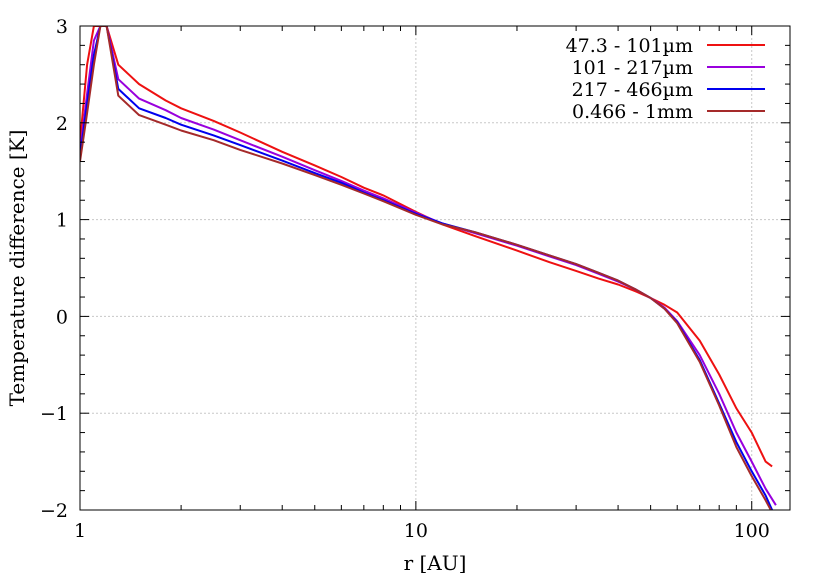  Describe the element at coordinates (62, 317) in the screenshot. I see `y-tick-label: 0` at that location.